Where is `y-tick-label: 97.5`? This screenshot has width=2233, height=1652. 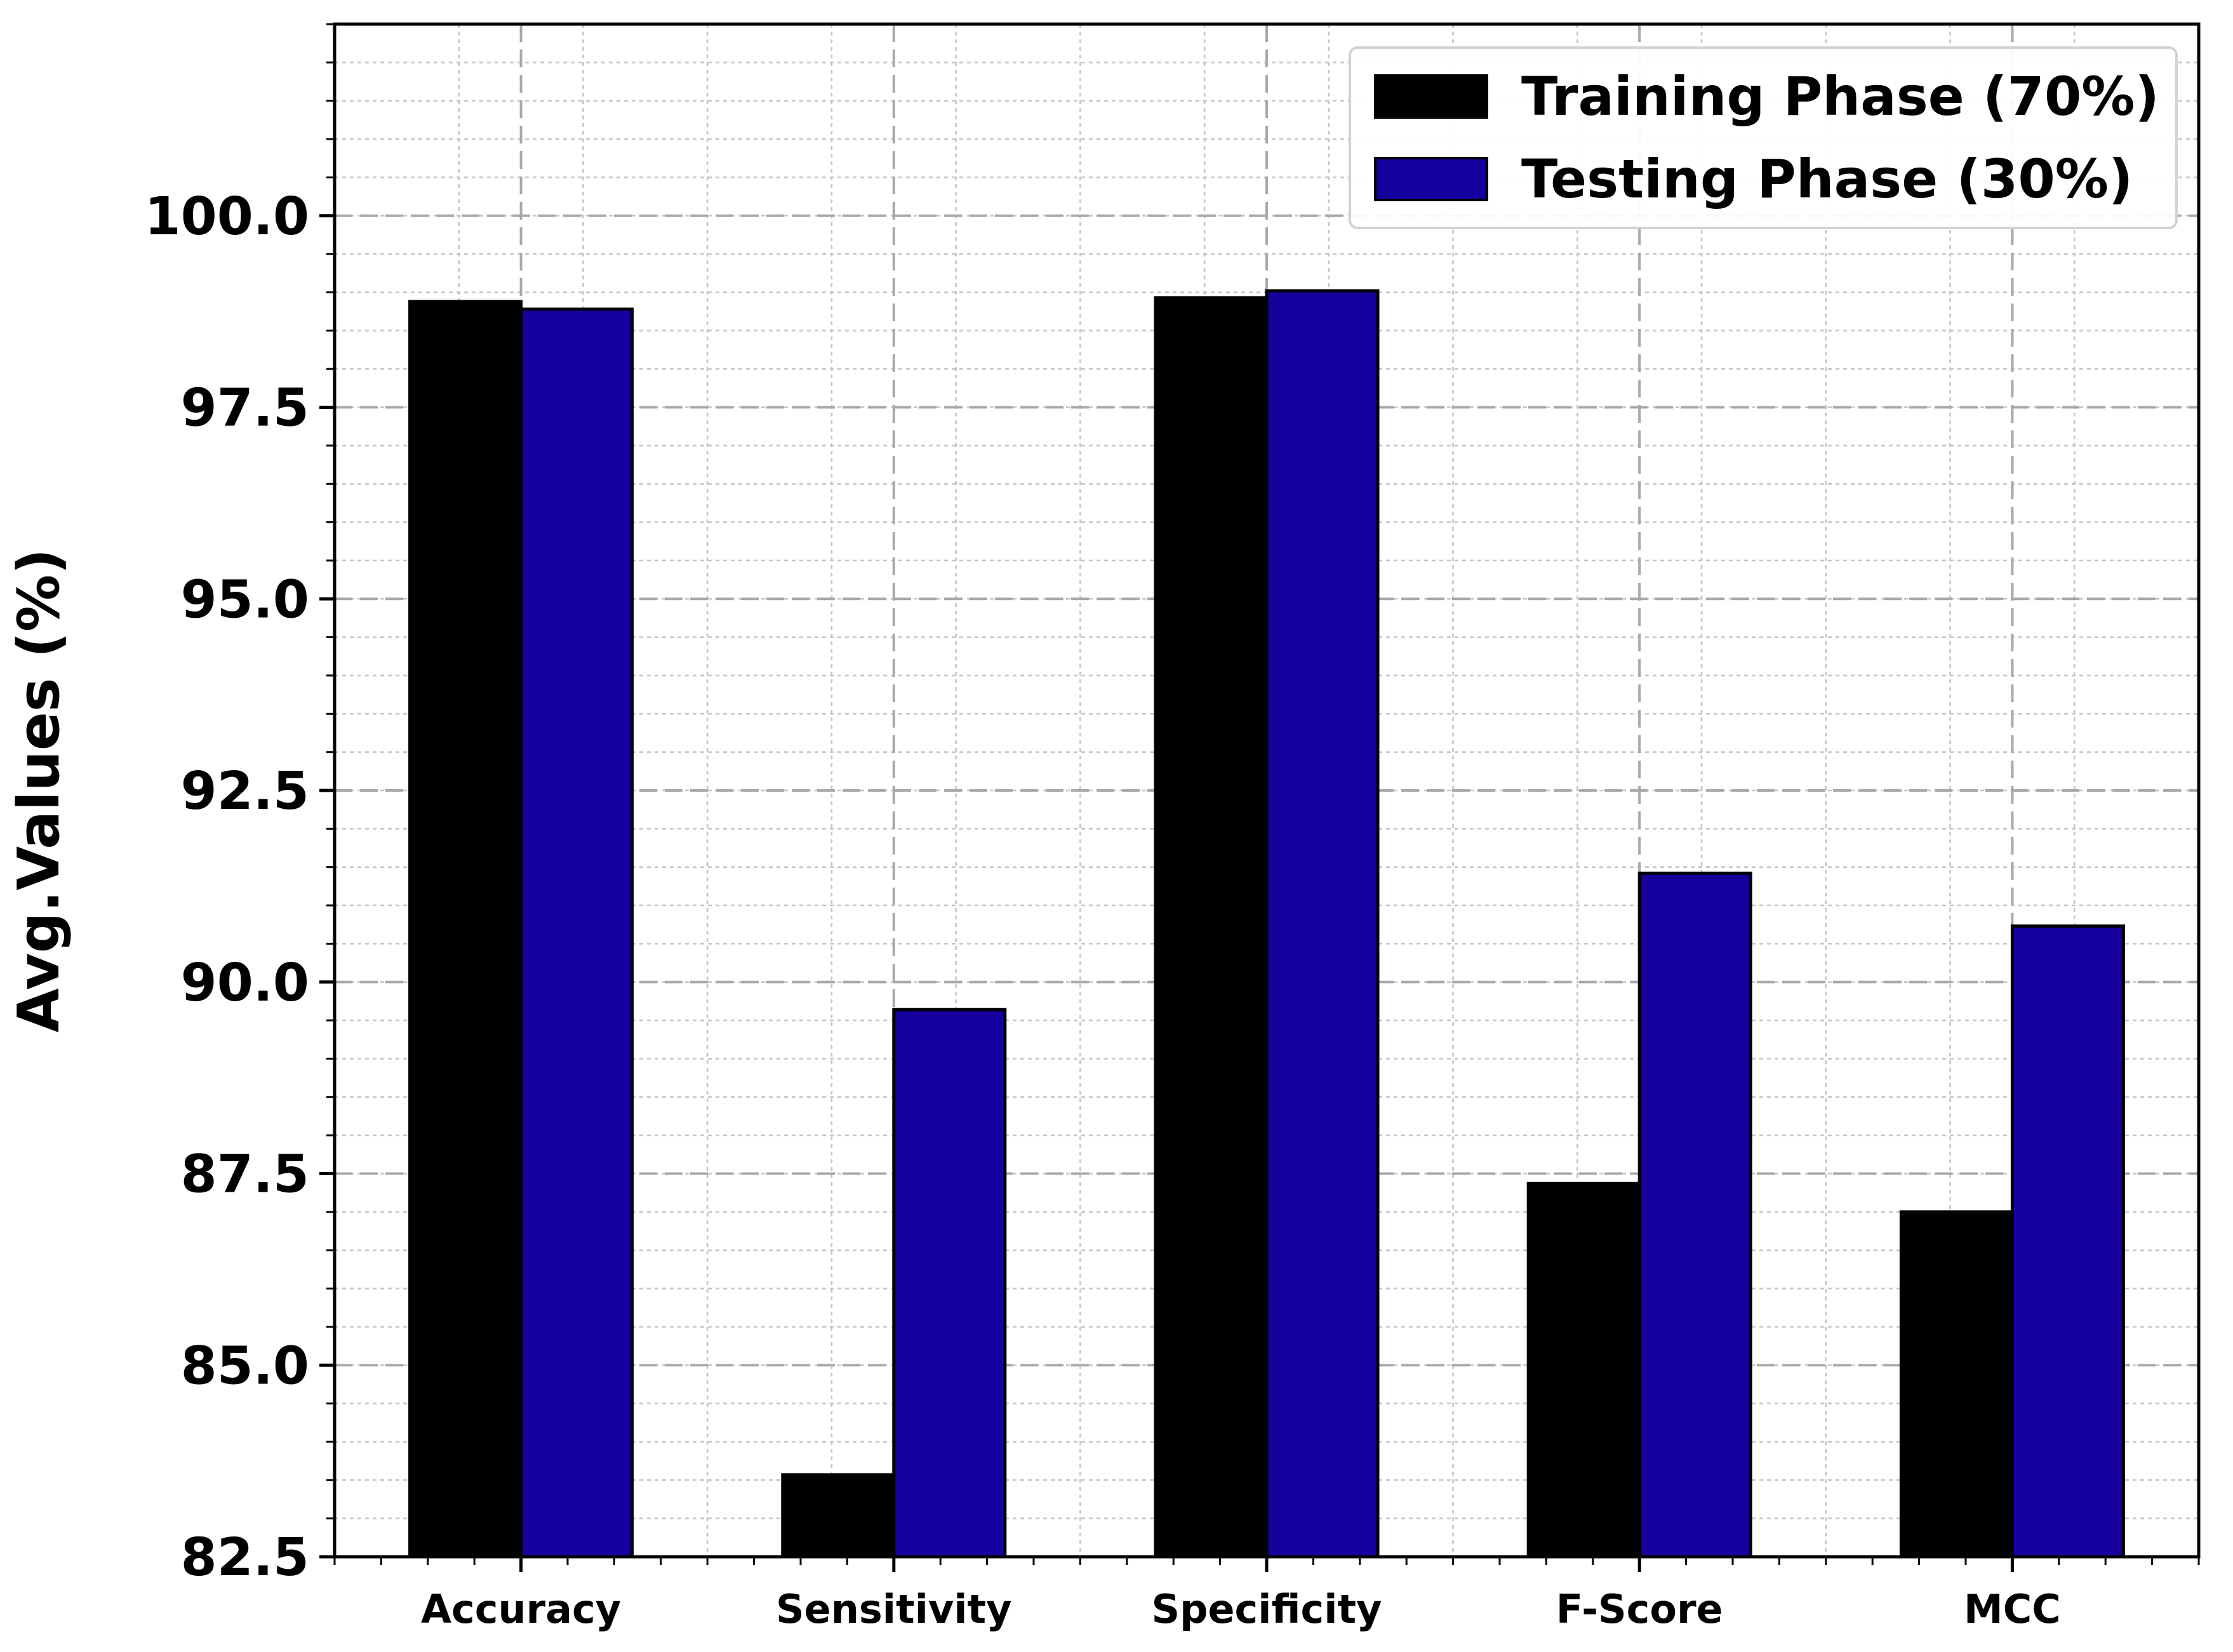
y-tick-label: 97.5 is located at coordinates (245, 408).